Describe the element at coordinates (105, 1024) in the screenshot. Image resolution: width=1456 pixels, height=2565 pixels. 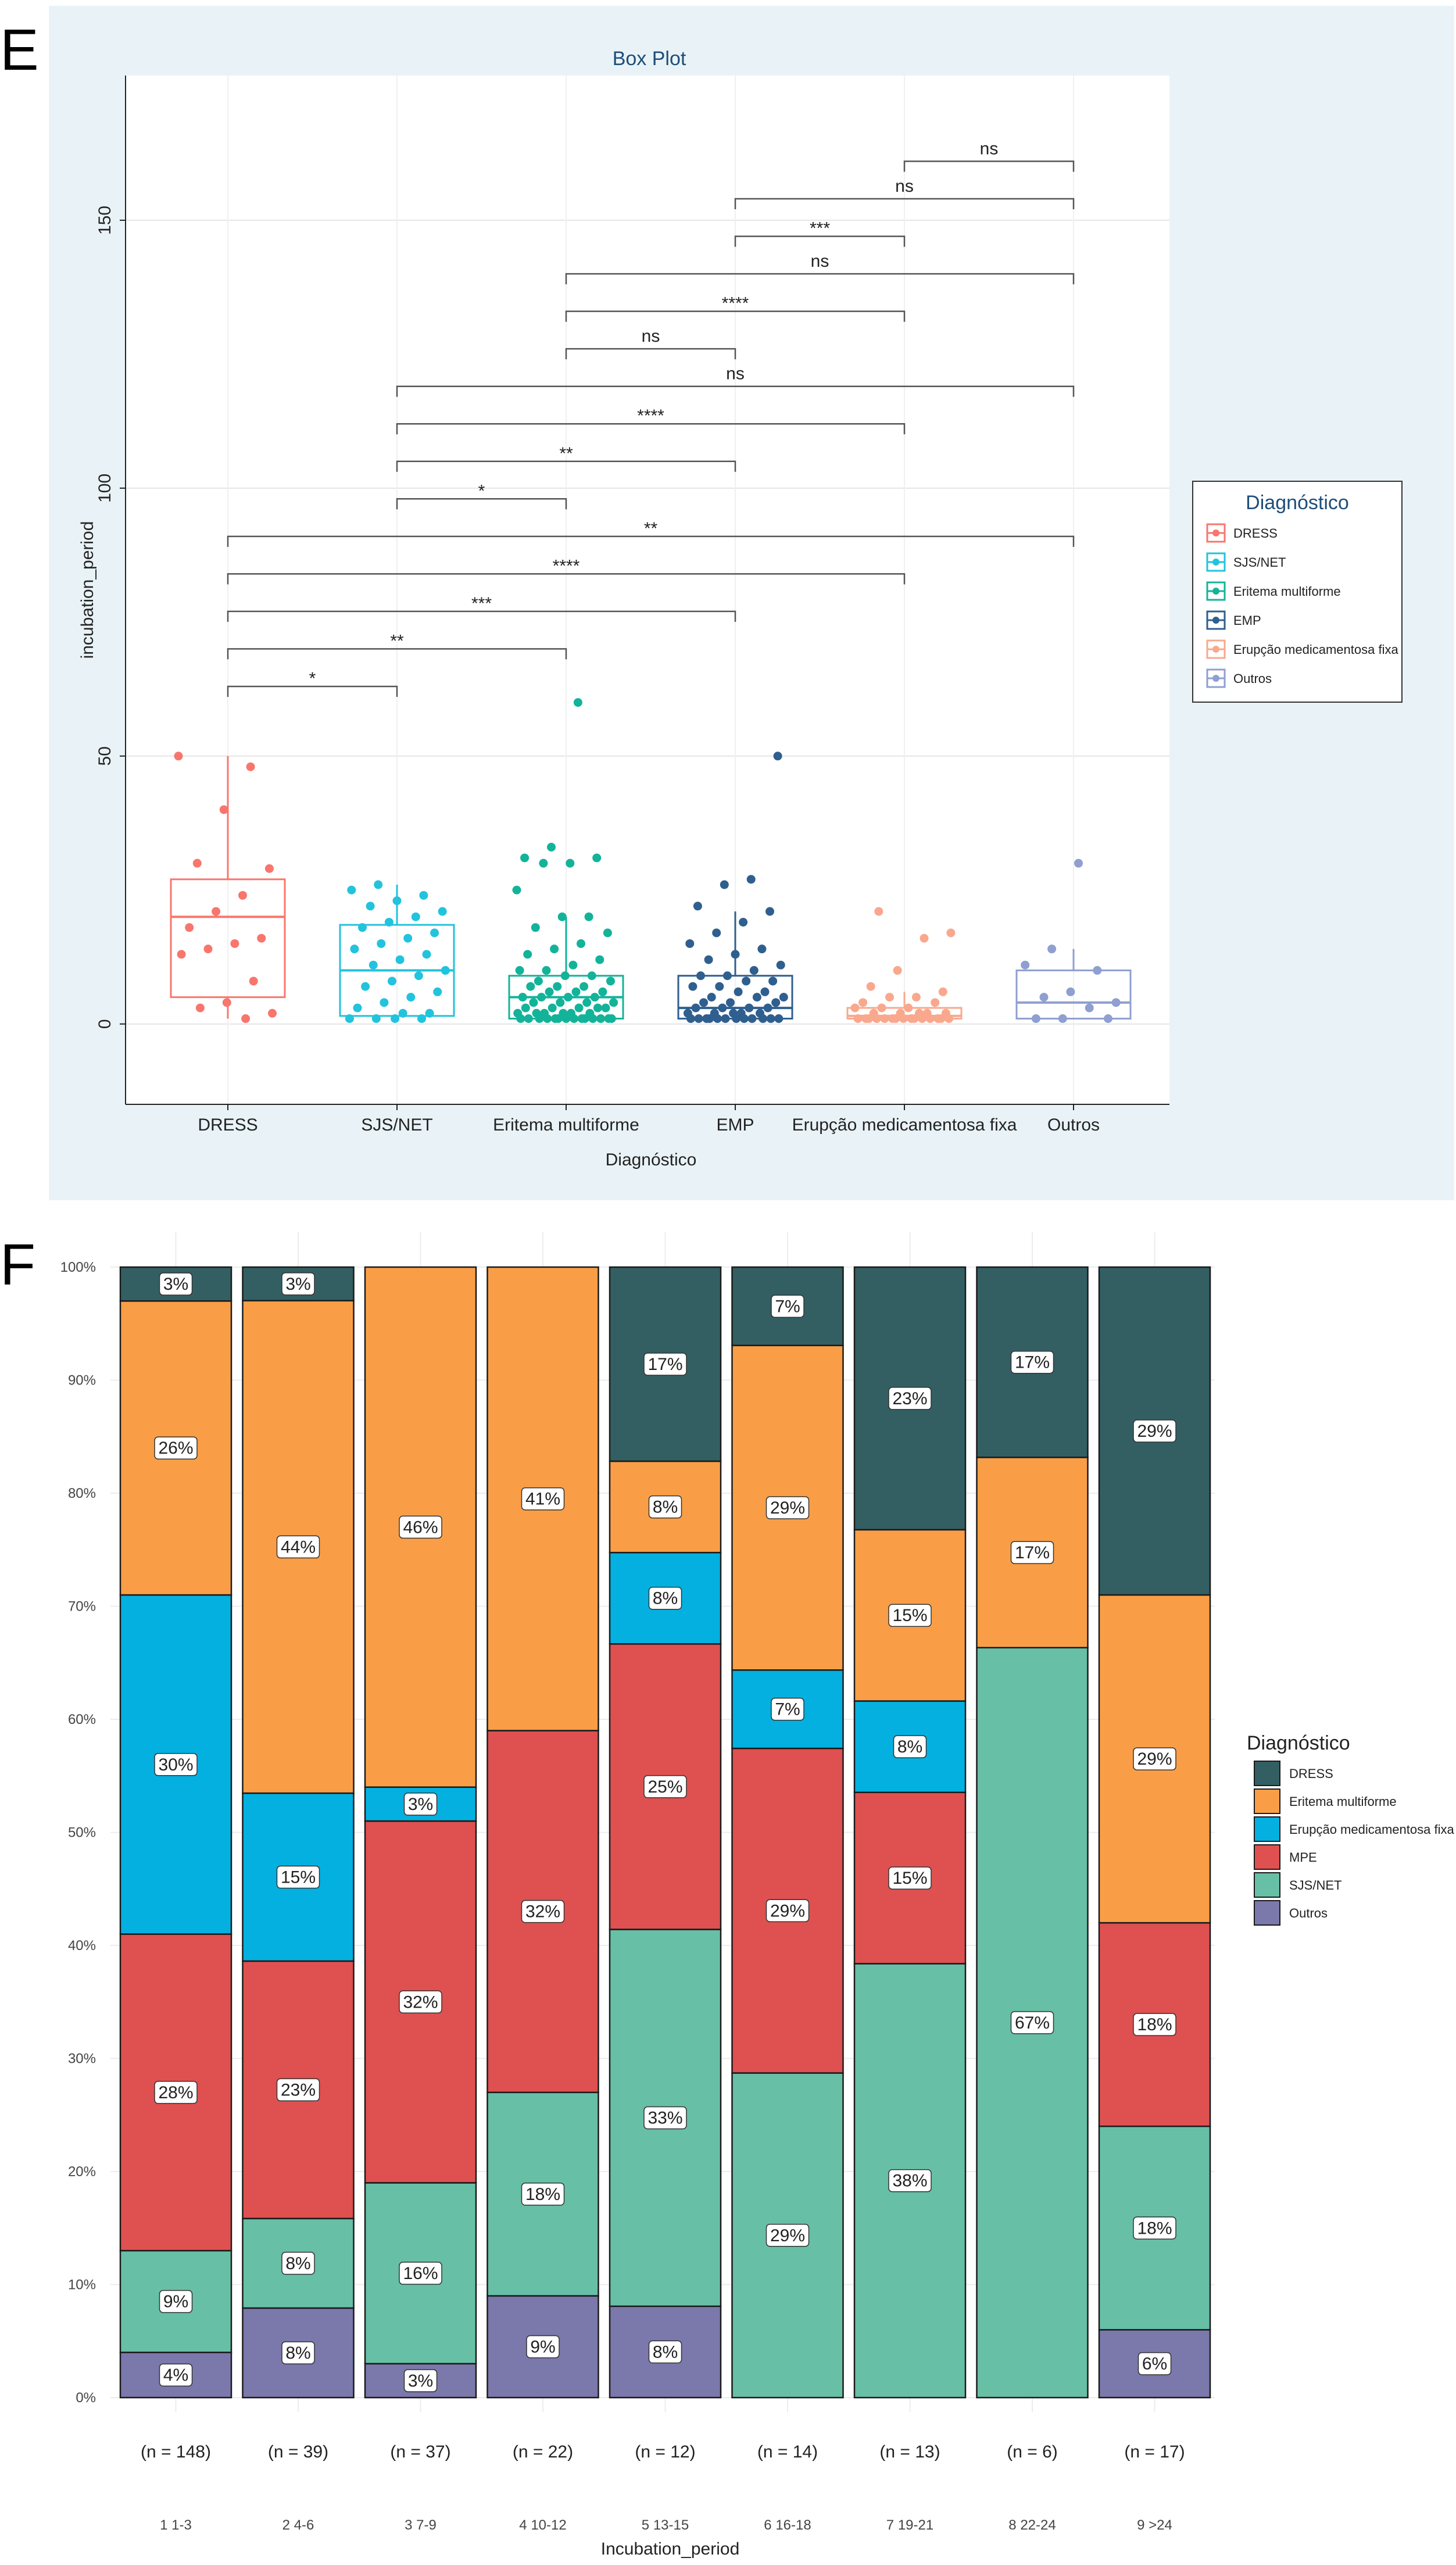
I see `boxplot-y-tick-label: 0` at that location.